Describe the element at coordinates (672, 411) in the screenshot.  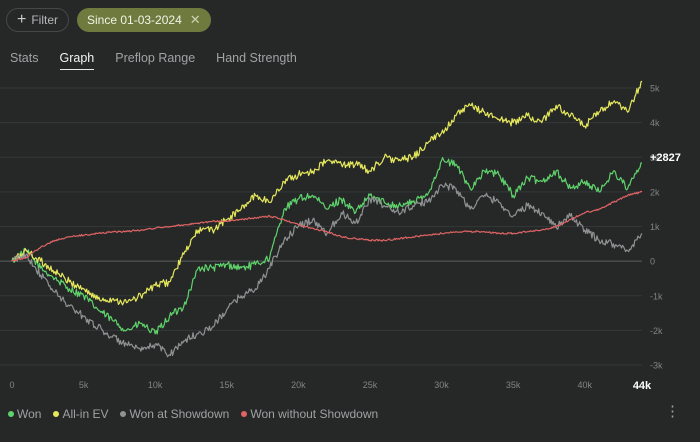
I see `more-options-icon: ⋮` at that location.